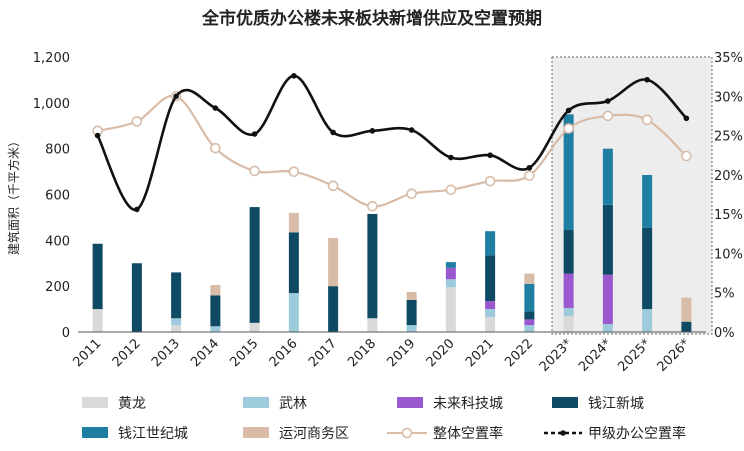  I want to click on y2-tick-label-3: 10%, so click(728, 254).